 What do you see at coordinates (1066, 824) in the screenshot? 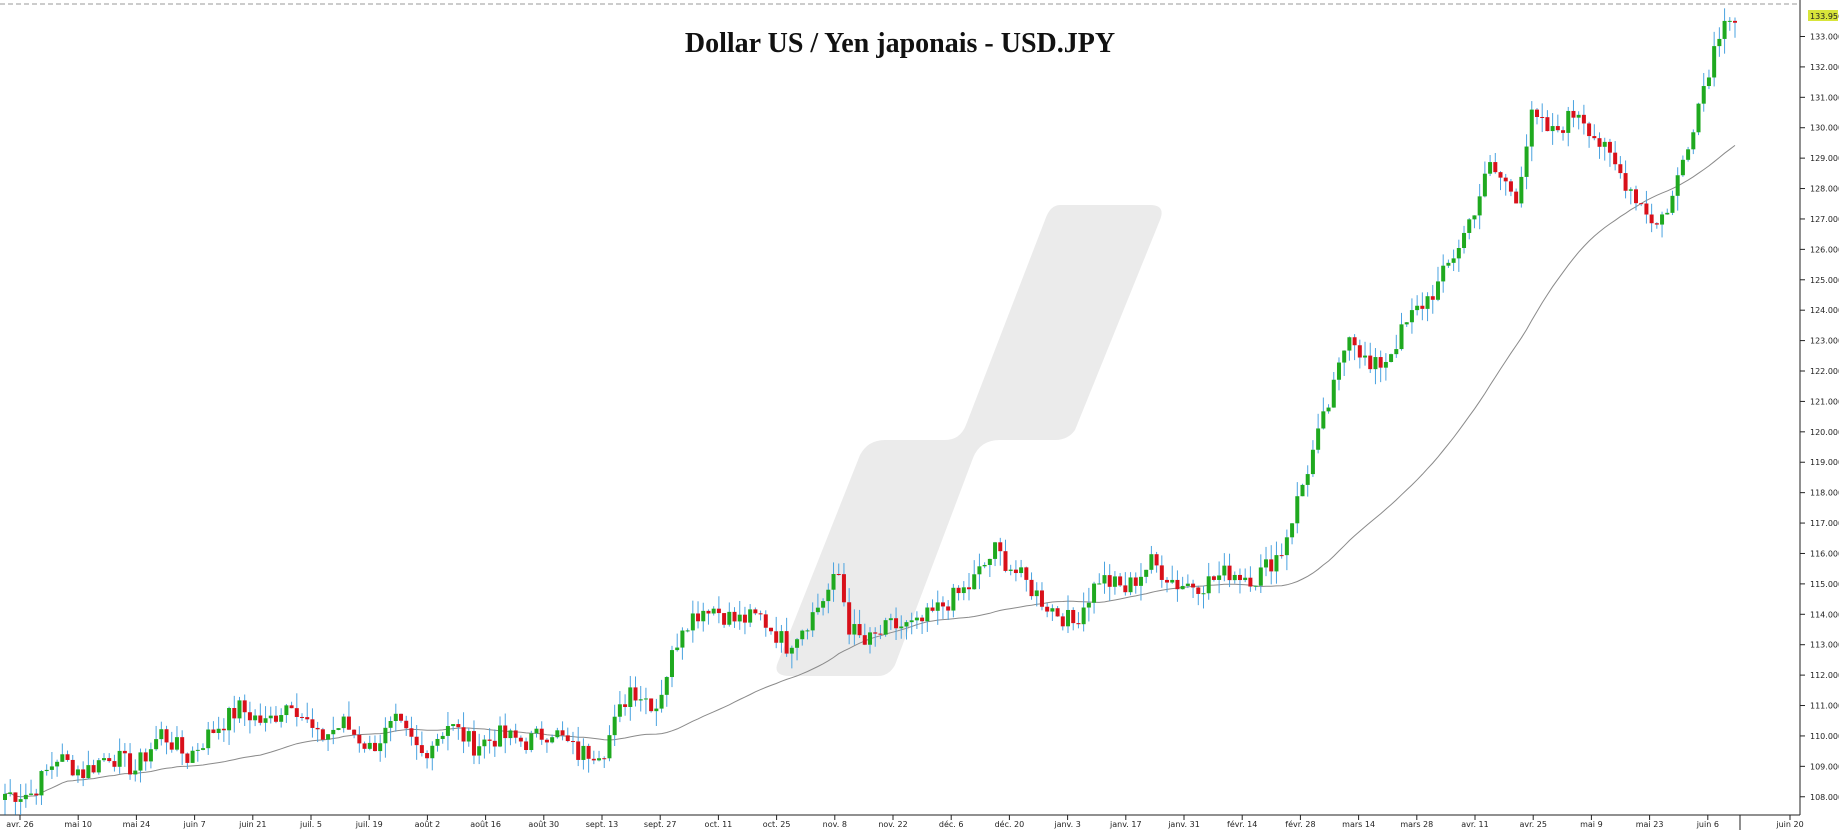
I see `x-tick-label: janv. 3` at bounding box center [1066, 824].